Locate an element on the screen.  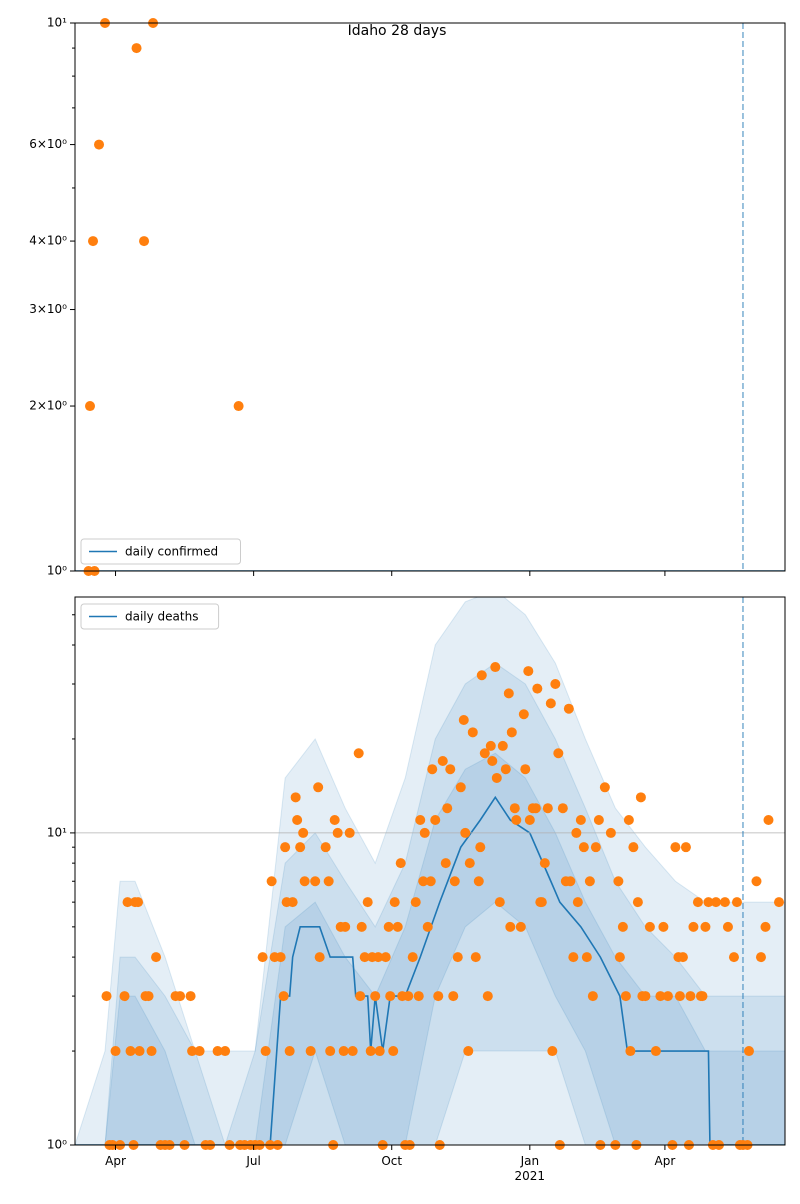
legend-box is located at coordinates (150, 616).